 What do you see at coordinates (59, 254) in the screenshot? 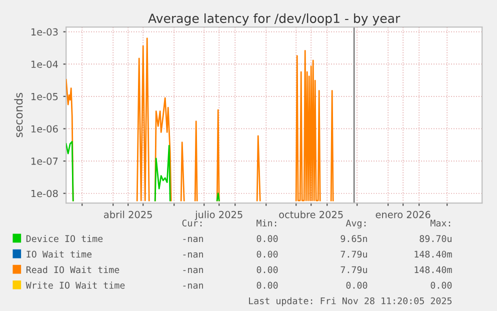
I see `legend-label: IO Wait time` at bounding box center [59, 254].